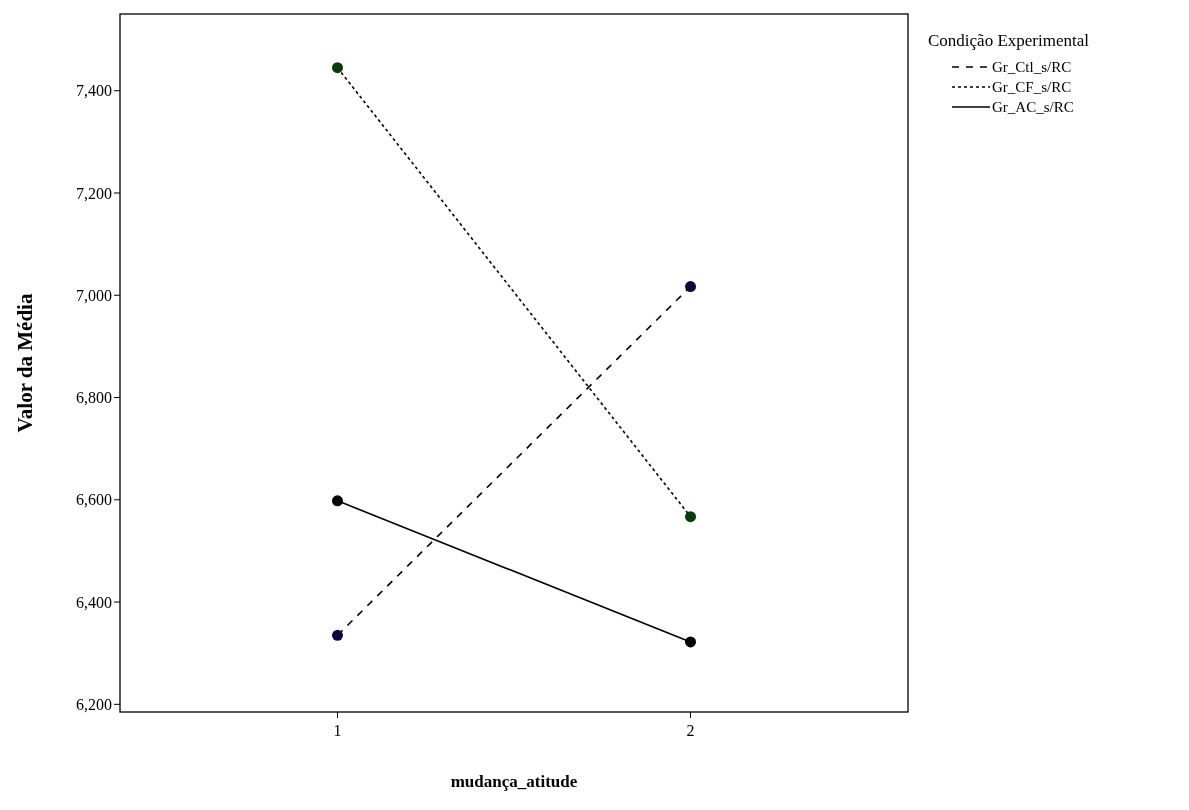  Describe the element at coordinates (1033, 107) in the screenshot. I see `legend-label: Gr_AC_s/RC` at that location.